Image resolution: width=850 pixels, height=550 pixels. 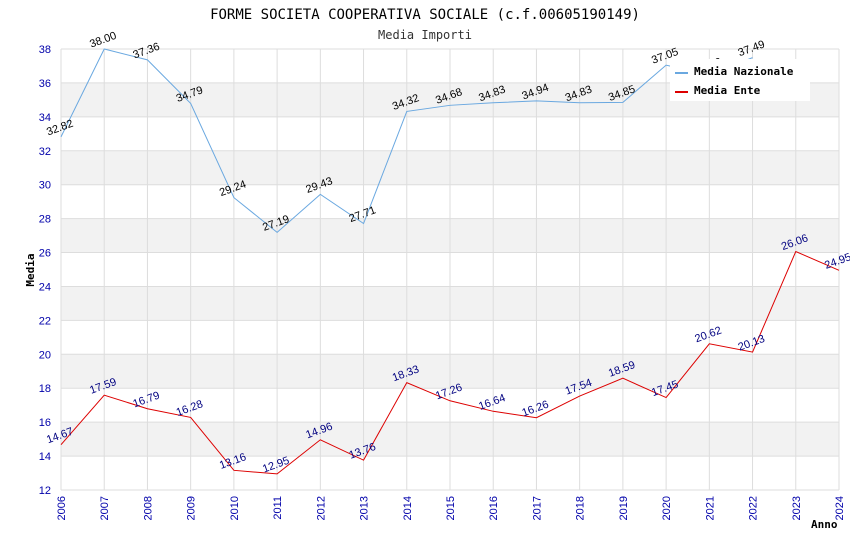 What do you see at coordinates (754, 508) in the screenshot?
I see `x-tick-label: 2022` at bounding box center [754, 508].